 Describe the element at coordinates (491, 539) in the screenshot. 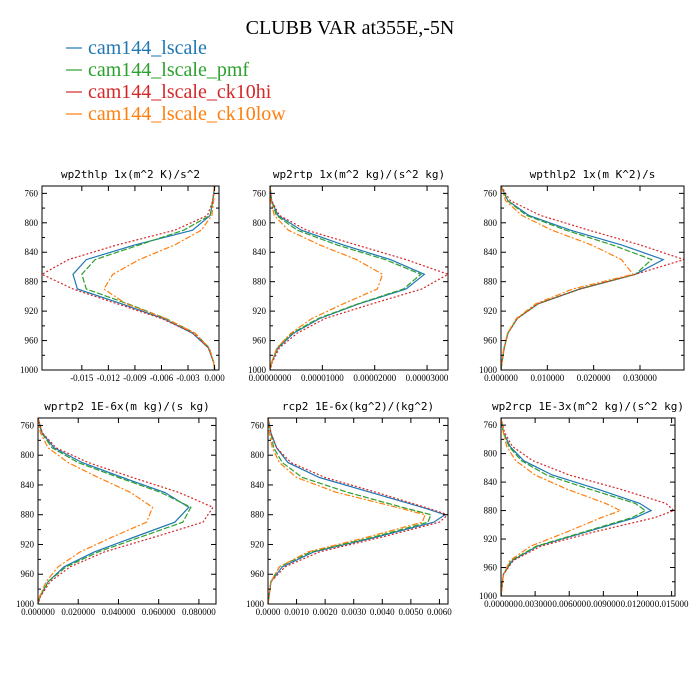

I see `panel-5-ytick-label: 920` at that location.